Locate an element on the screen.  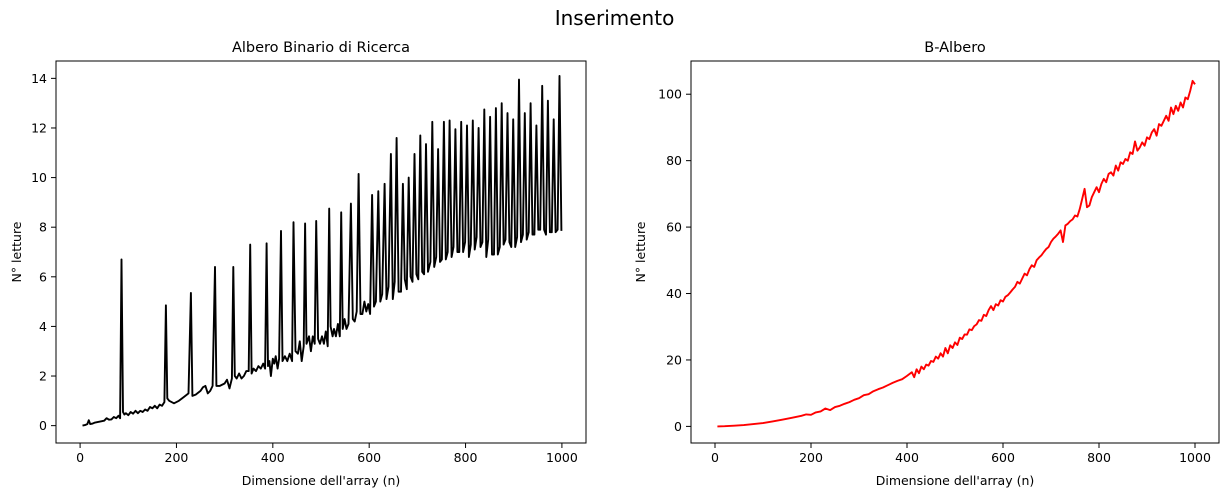
bst-y-tick-label: 6 is located at coordinates (43, 276).